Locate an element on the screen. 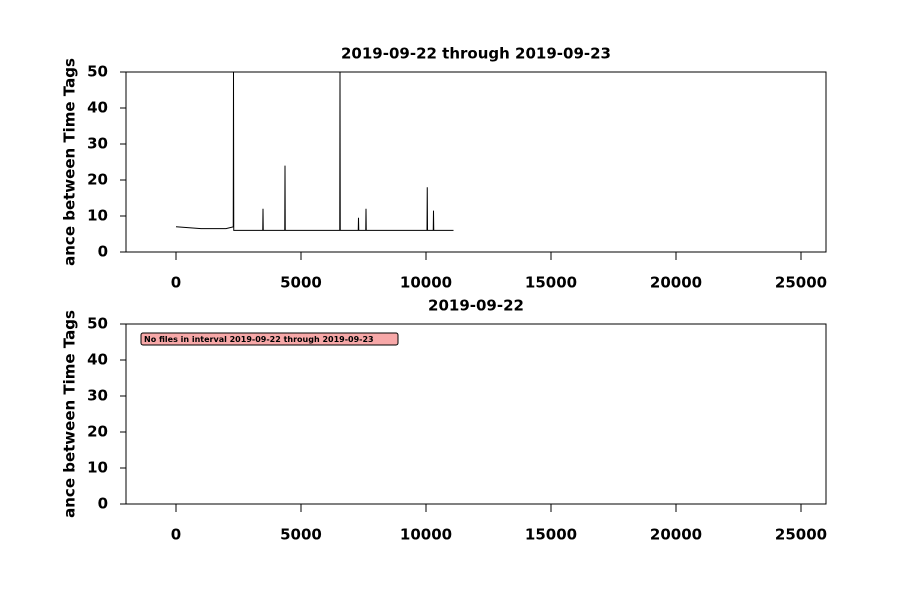  chart-title: 2019-09-22 is located at coordinates (476, 306).